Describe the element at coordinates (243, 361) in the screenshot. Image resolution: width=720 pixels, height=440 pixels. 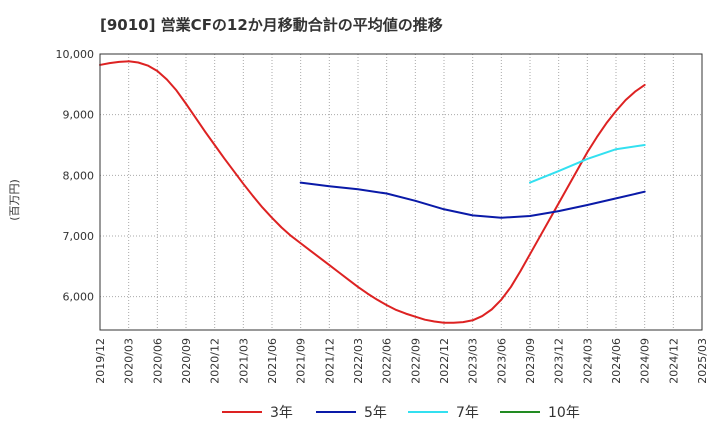
I see `x-tick-label: 2021/03` at that location.